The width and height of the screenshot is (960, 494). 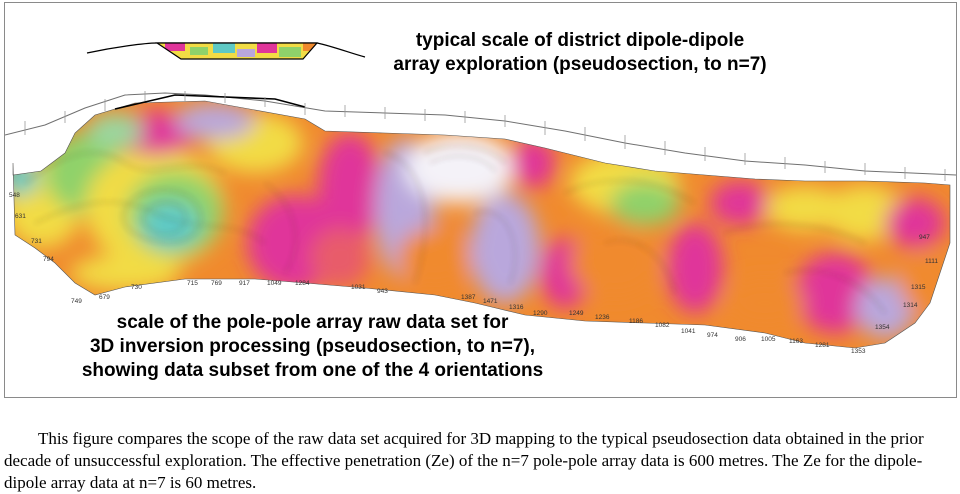 What do you see at coordinates (104, 297) in the screenshot?
I see `edge-value-left-5: 679` at bounding box center [104, 297].